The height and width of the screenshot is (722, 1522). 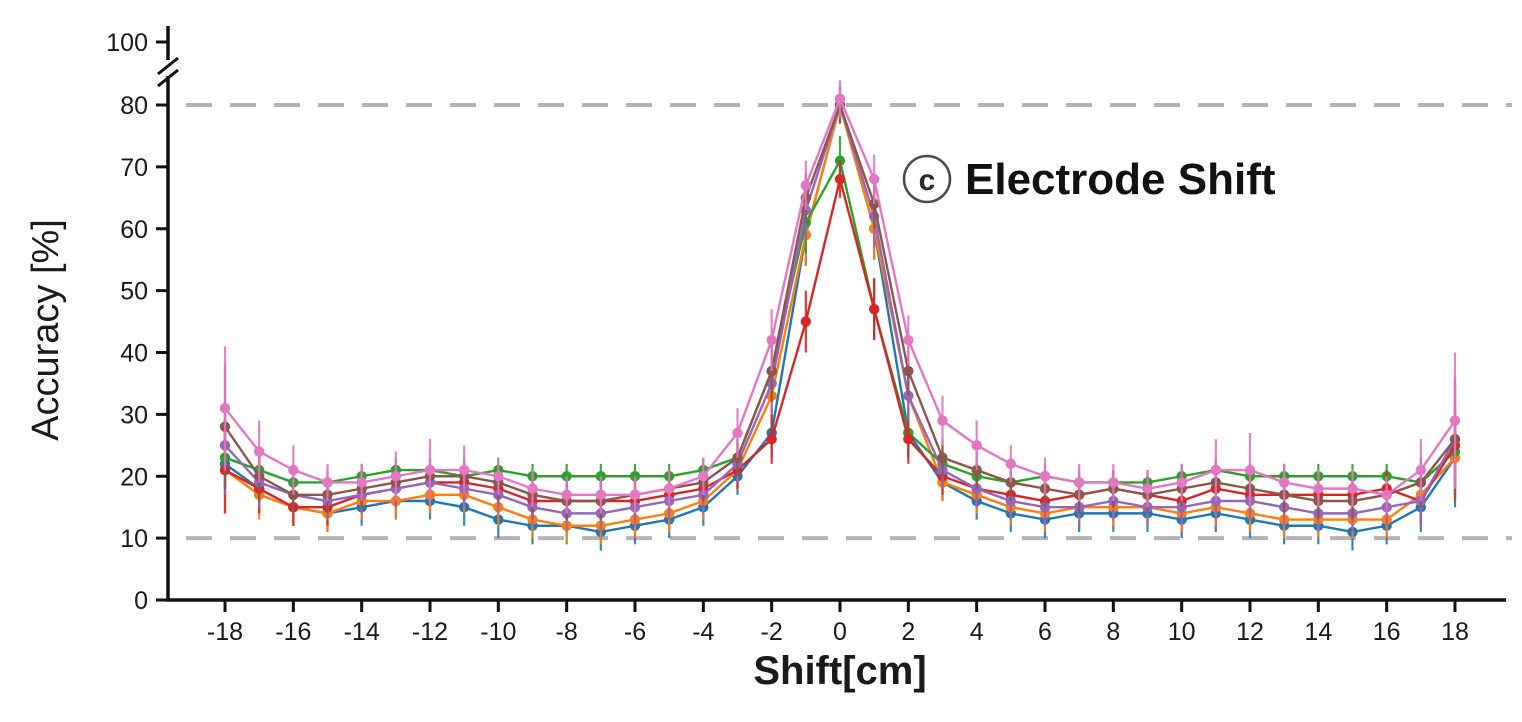 I want to click on y-tick-label: 50, so click(x=134, y=292).